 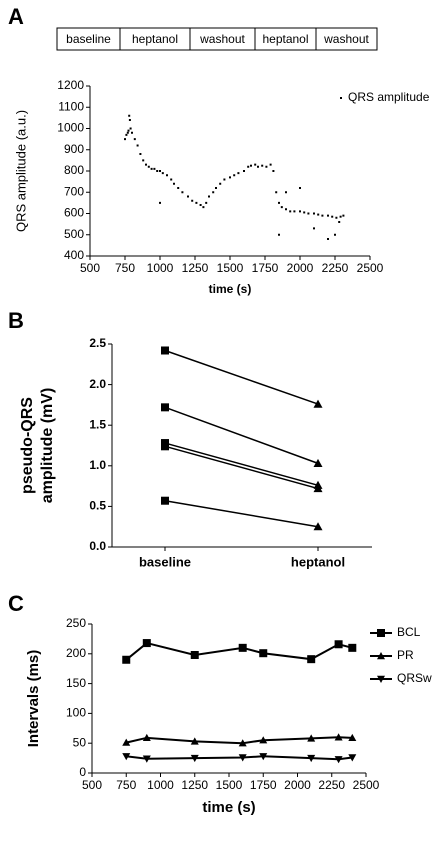 I want to click on y-tick-label: 700, so click(x=74, y=191).